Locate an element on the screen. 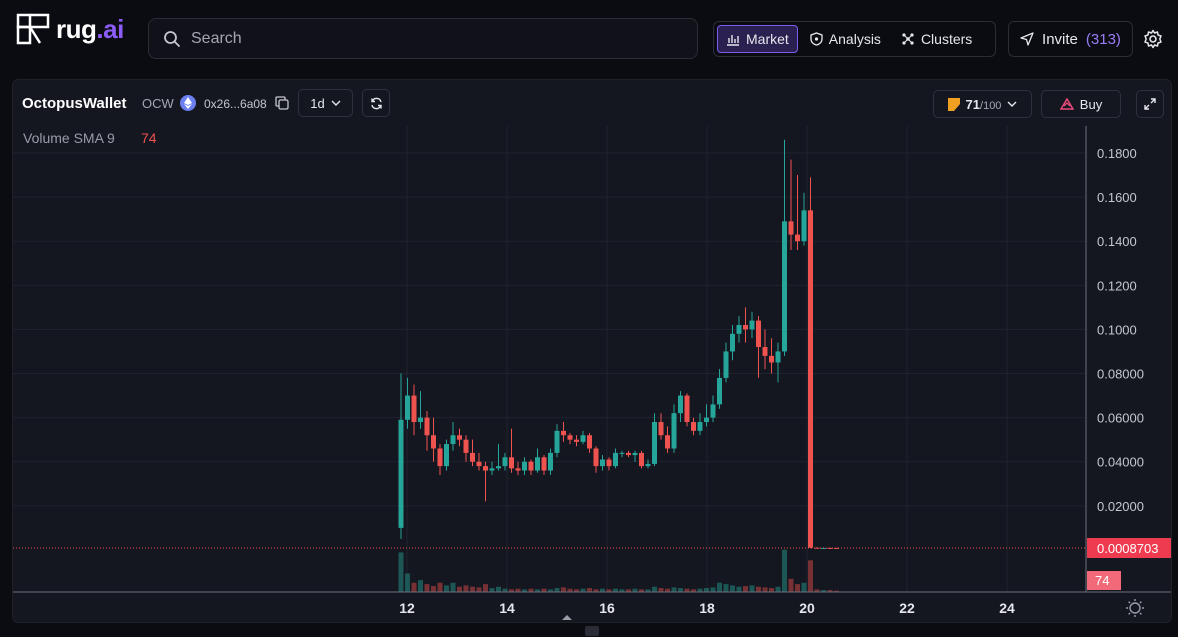 Image resolution: width=1178 pixels, height=637 pixels. buy-label: Buy is located at coordinates (1091, 104).